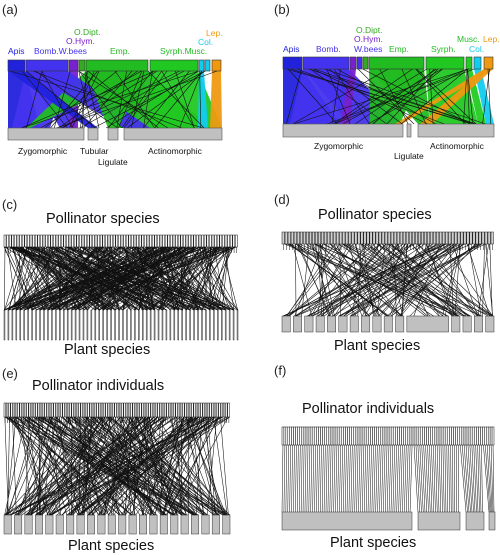 The height and width of the screenshot is (555, 500). I want to click on pollinator-label-col: Col., so click(206, 42).